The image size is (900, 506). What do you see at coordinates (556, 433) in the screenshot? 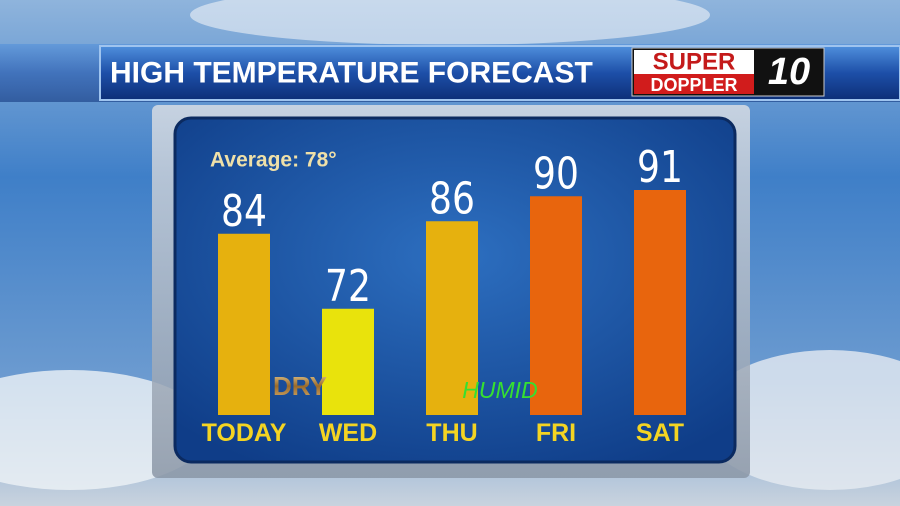
I see `category-label: FRI` at bounding box center [556, 433].